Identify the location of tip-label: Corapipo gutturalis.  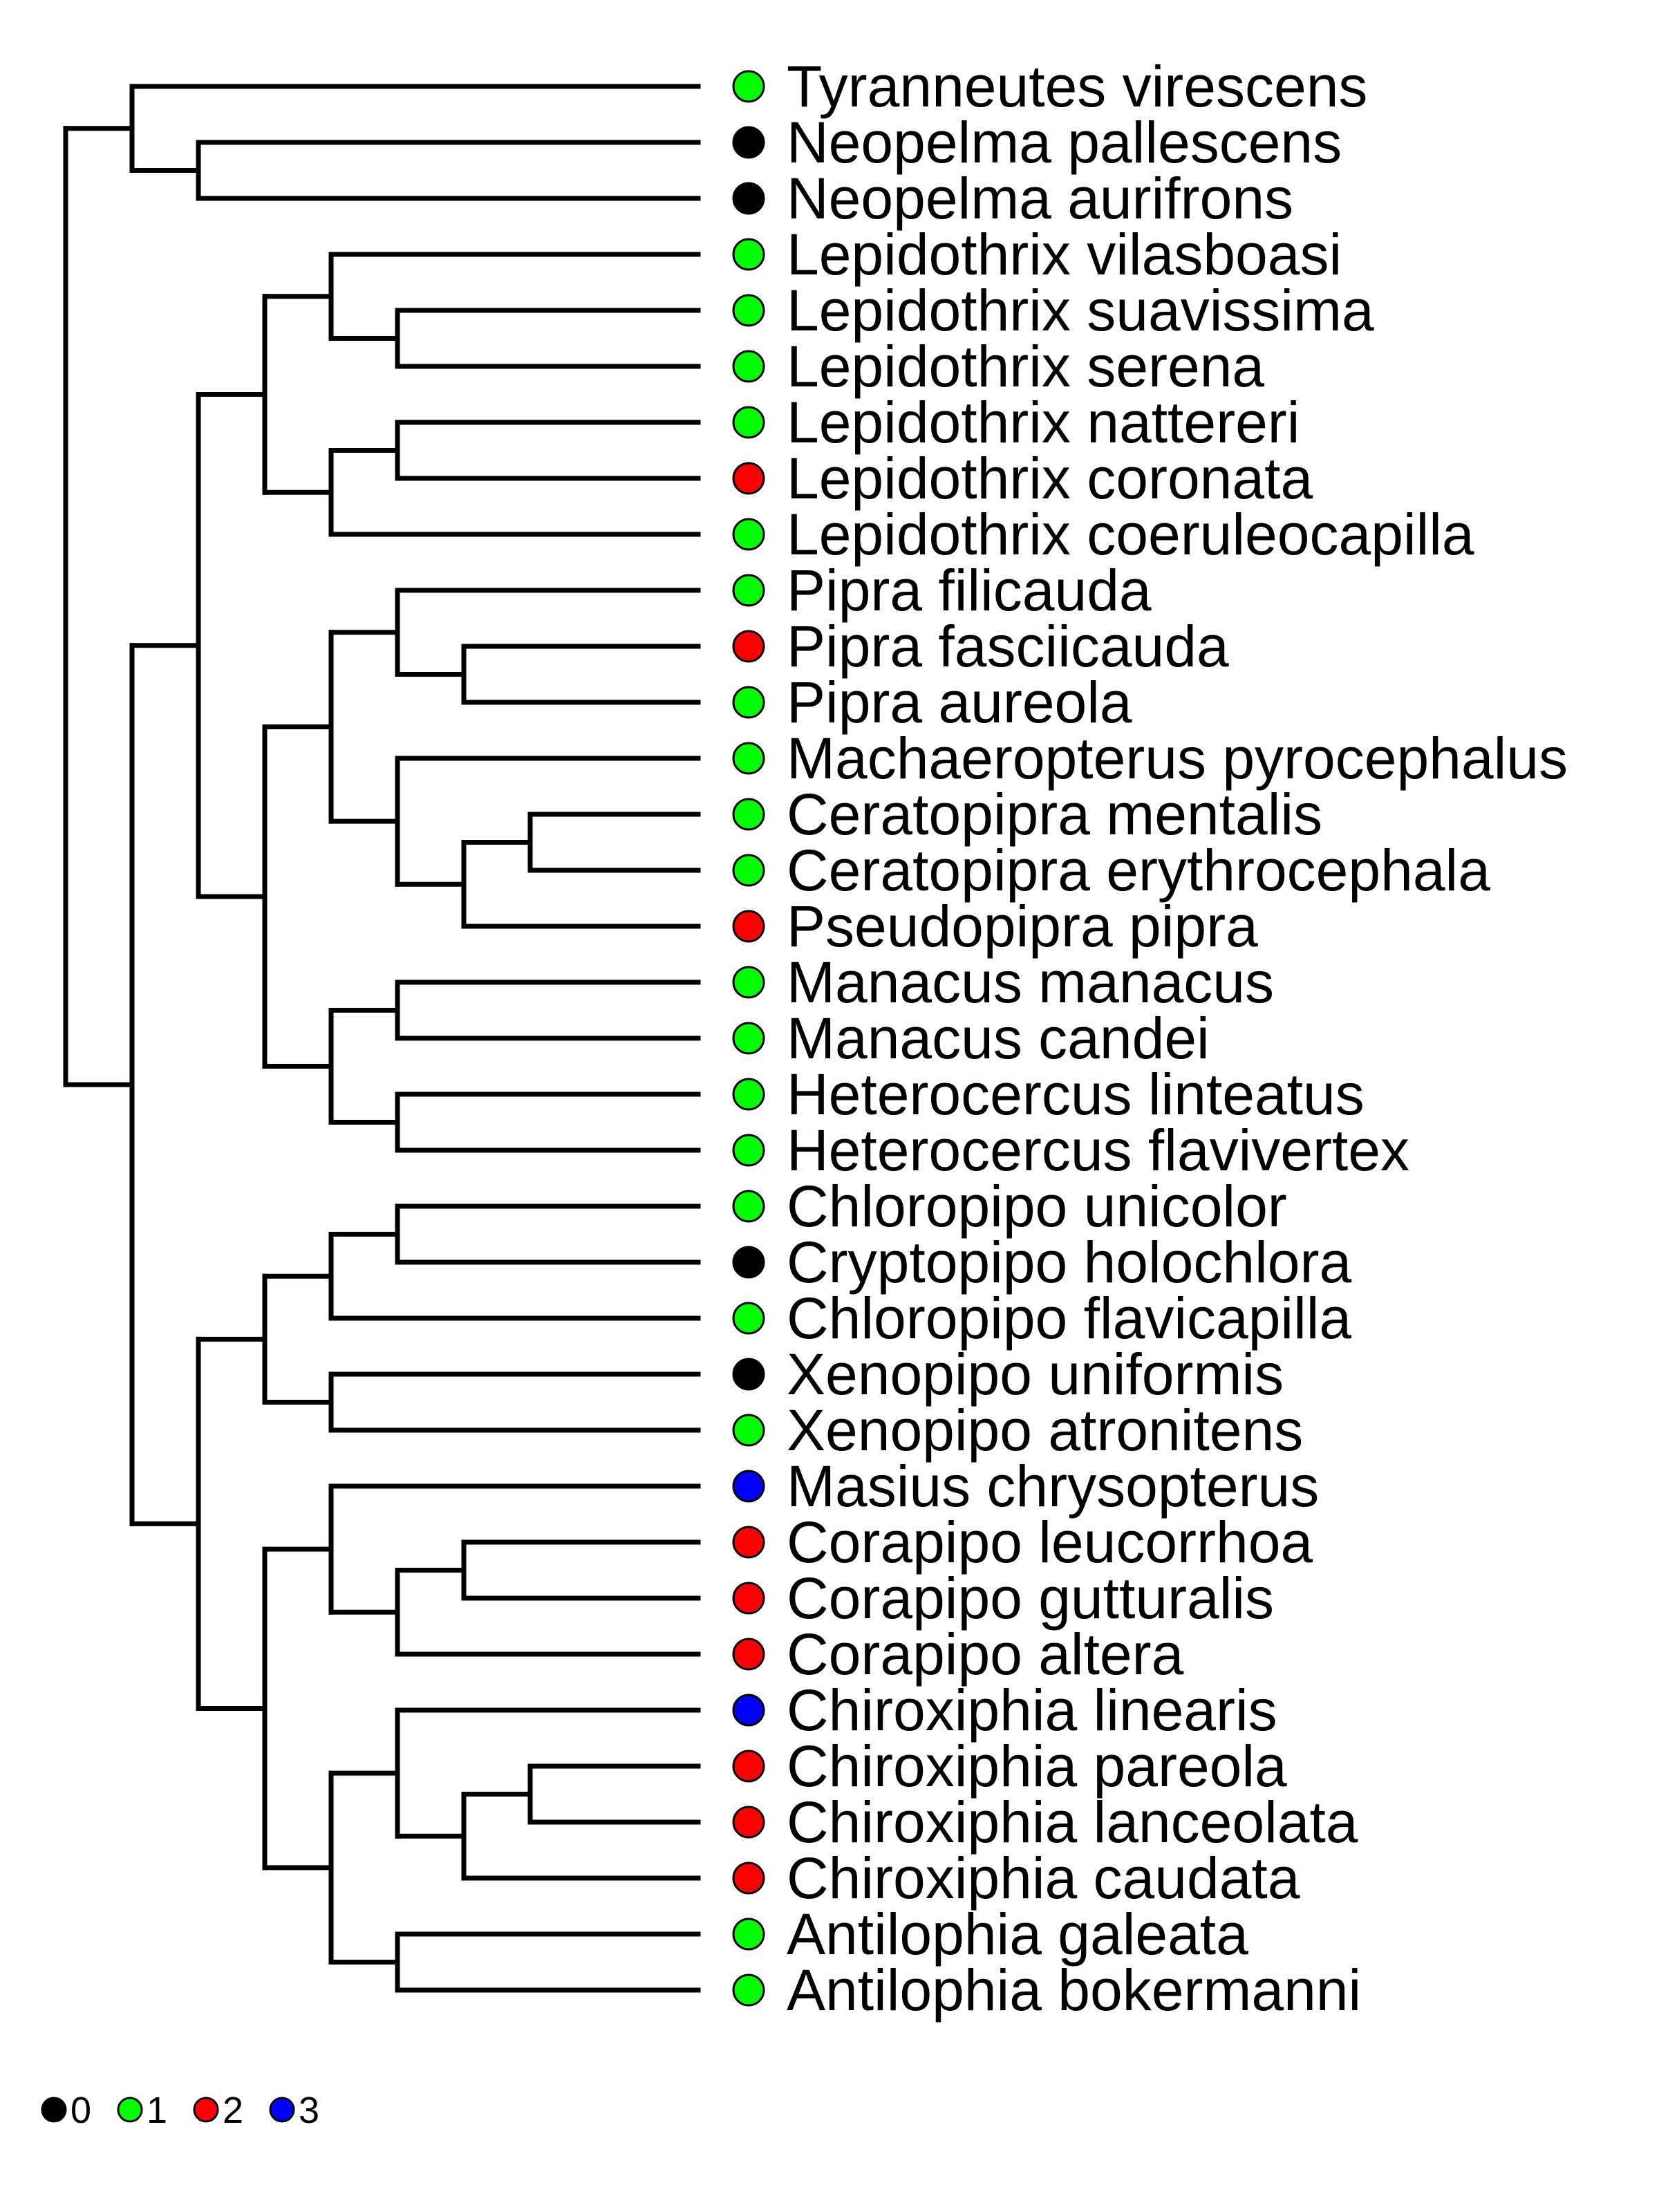
(1030, 1598).